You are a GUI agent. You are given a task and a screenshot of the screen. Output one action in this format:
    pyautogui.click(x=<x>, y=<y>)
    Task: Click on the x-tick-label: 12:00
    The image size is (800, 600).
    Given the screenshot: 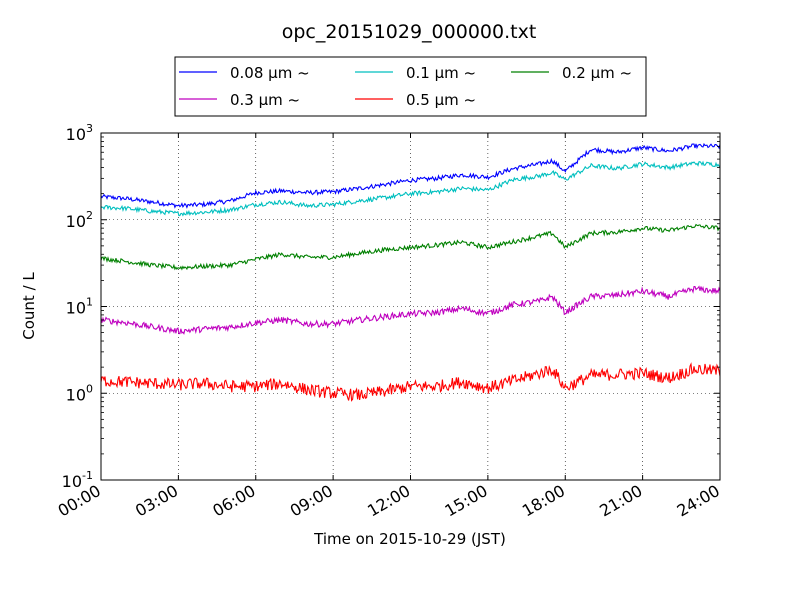 What is the action you would take?
    pyautogui.click(x=388, y=501)
    